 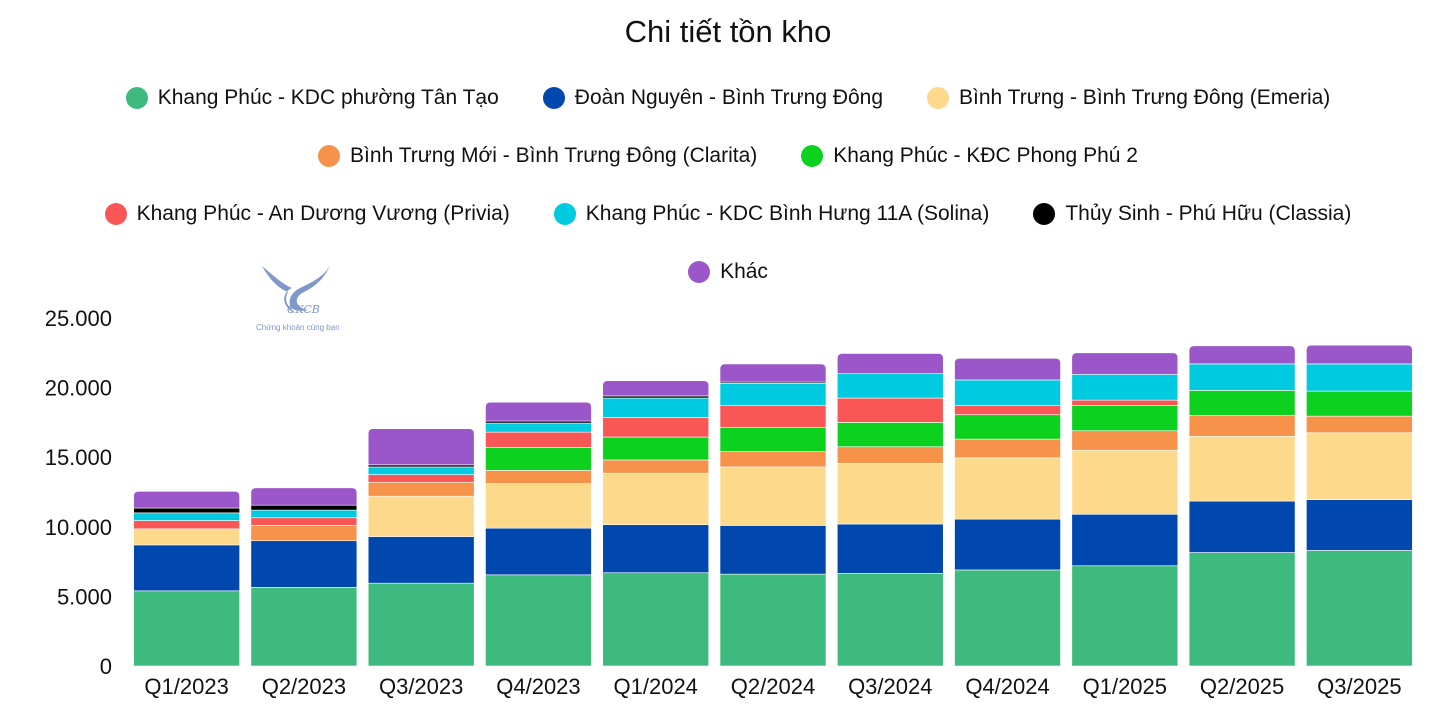 I want to click on legend-item: Đoàn Nguyên - Bình Trưng Đông, so click(x=712, y=98).